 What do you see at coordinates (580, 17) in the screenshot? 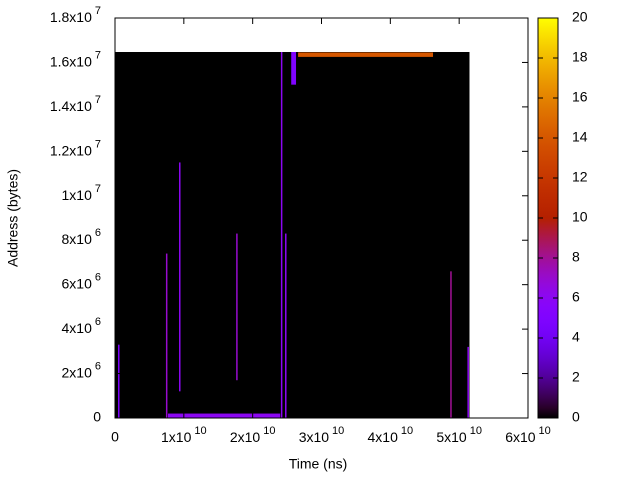
I see `colorbar-tick-label: 20` at bounding box center [580, 17].